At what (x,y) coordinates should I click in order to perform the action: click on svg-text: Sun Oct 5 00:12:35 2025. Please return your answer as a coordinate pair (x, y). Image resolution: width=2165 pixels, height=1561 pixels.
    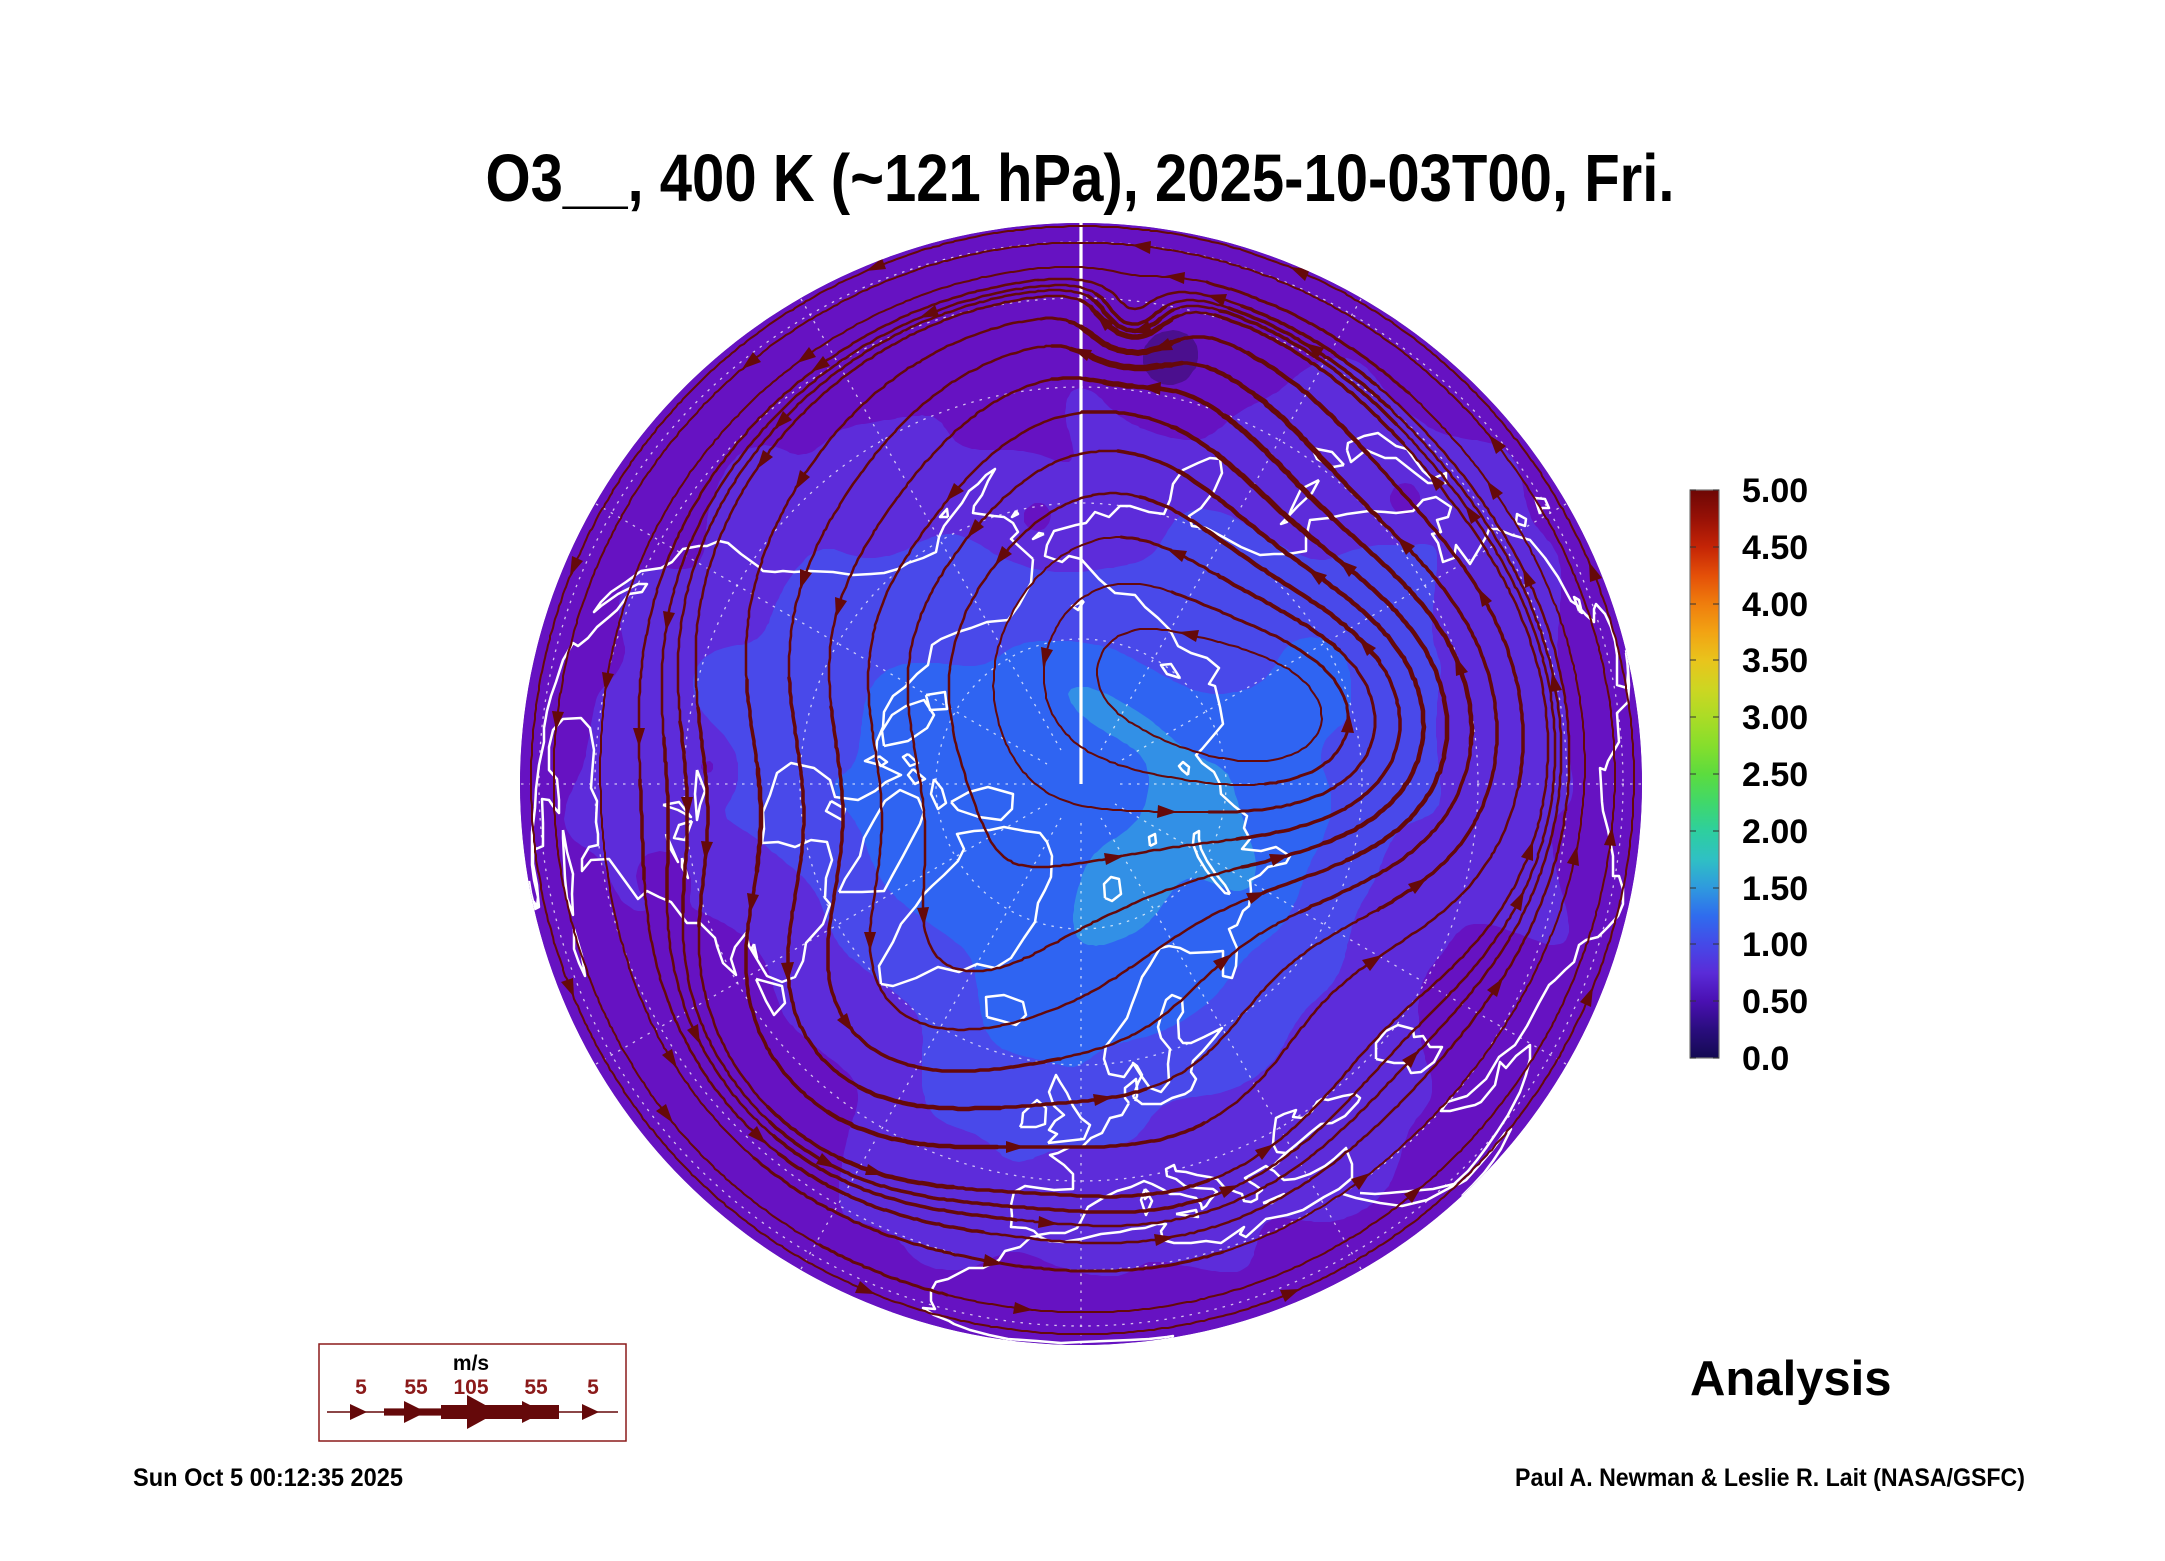
    Looking at the image, I should click on (268, 1478).